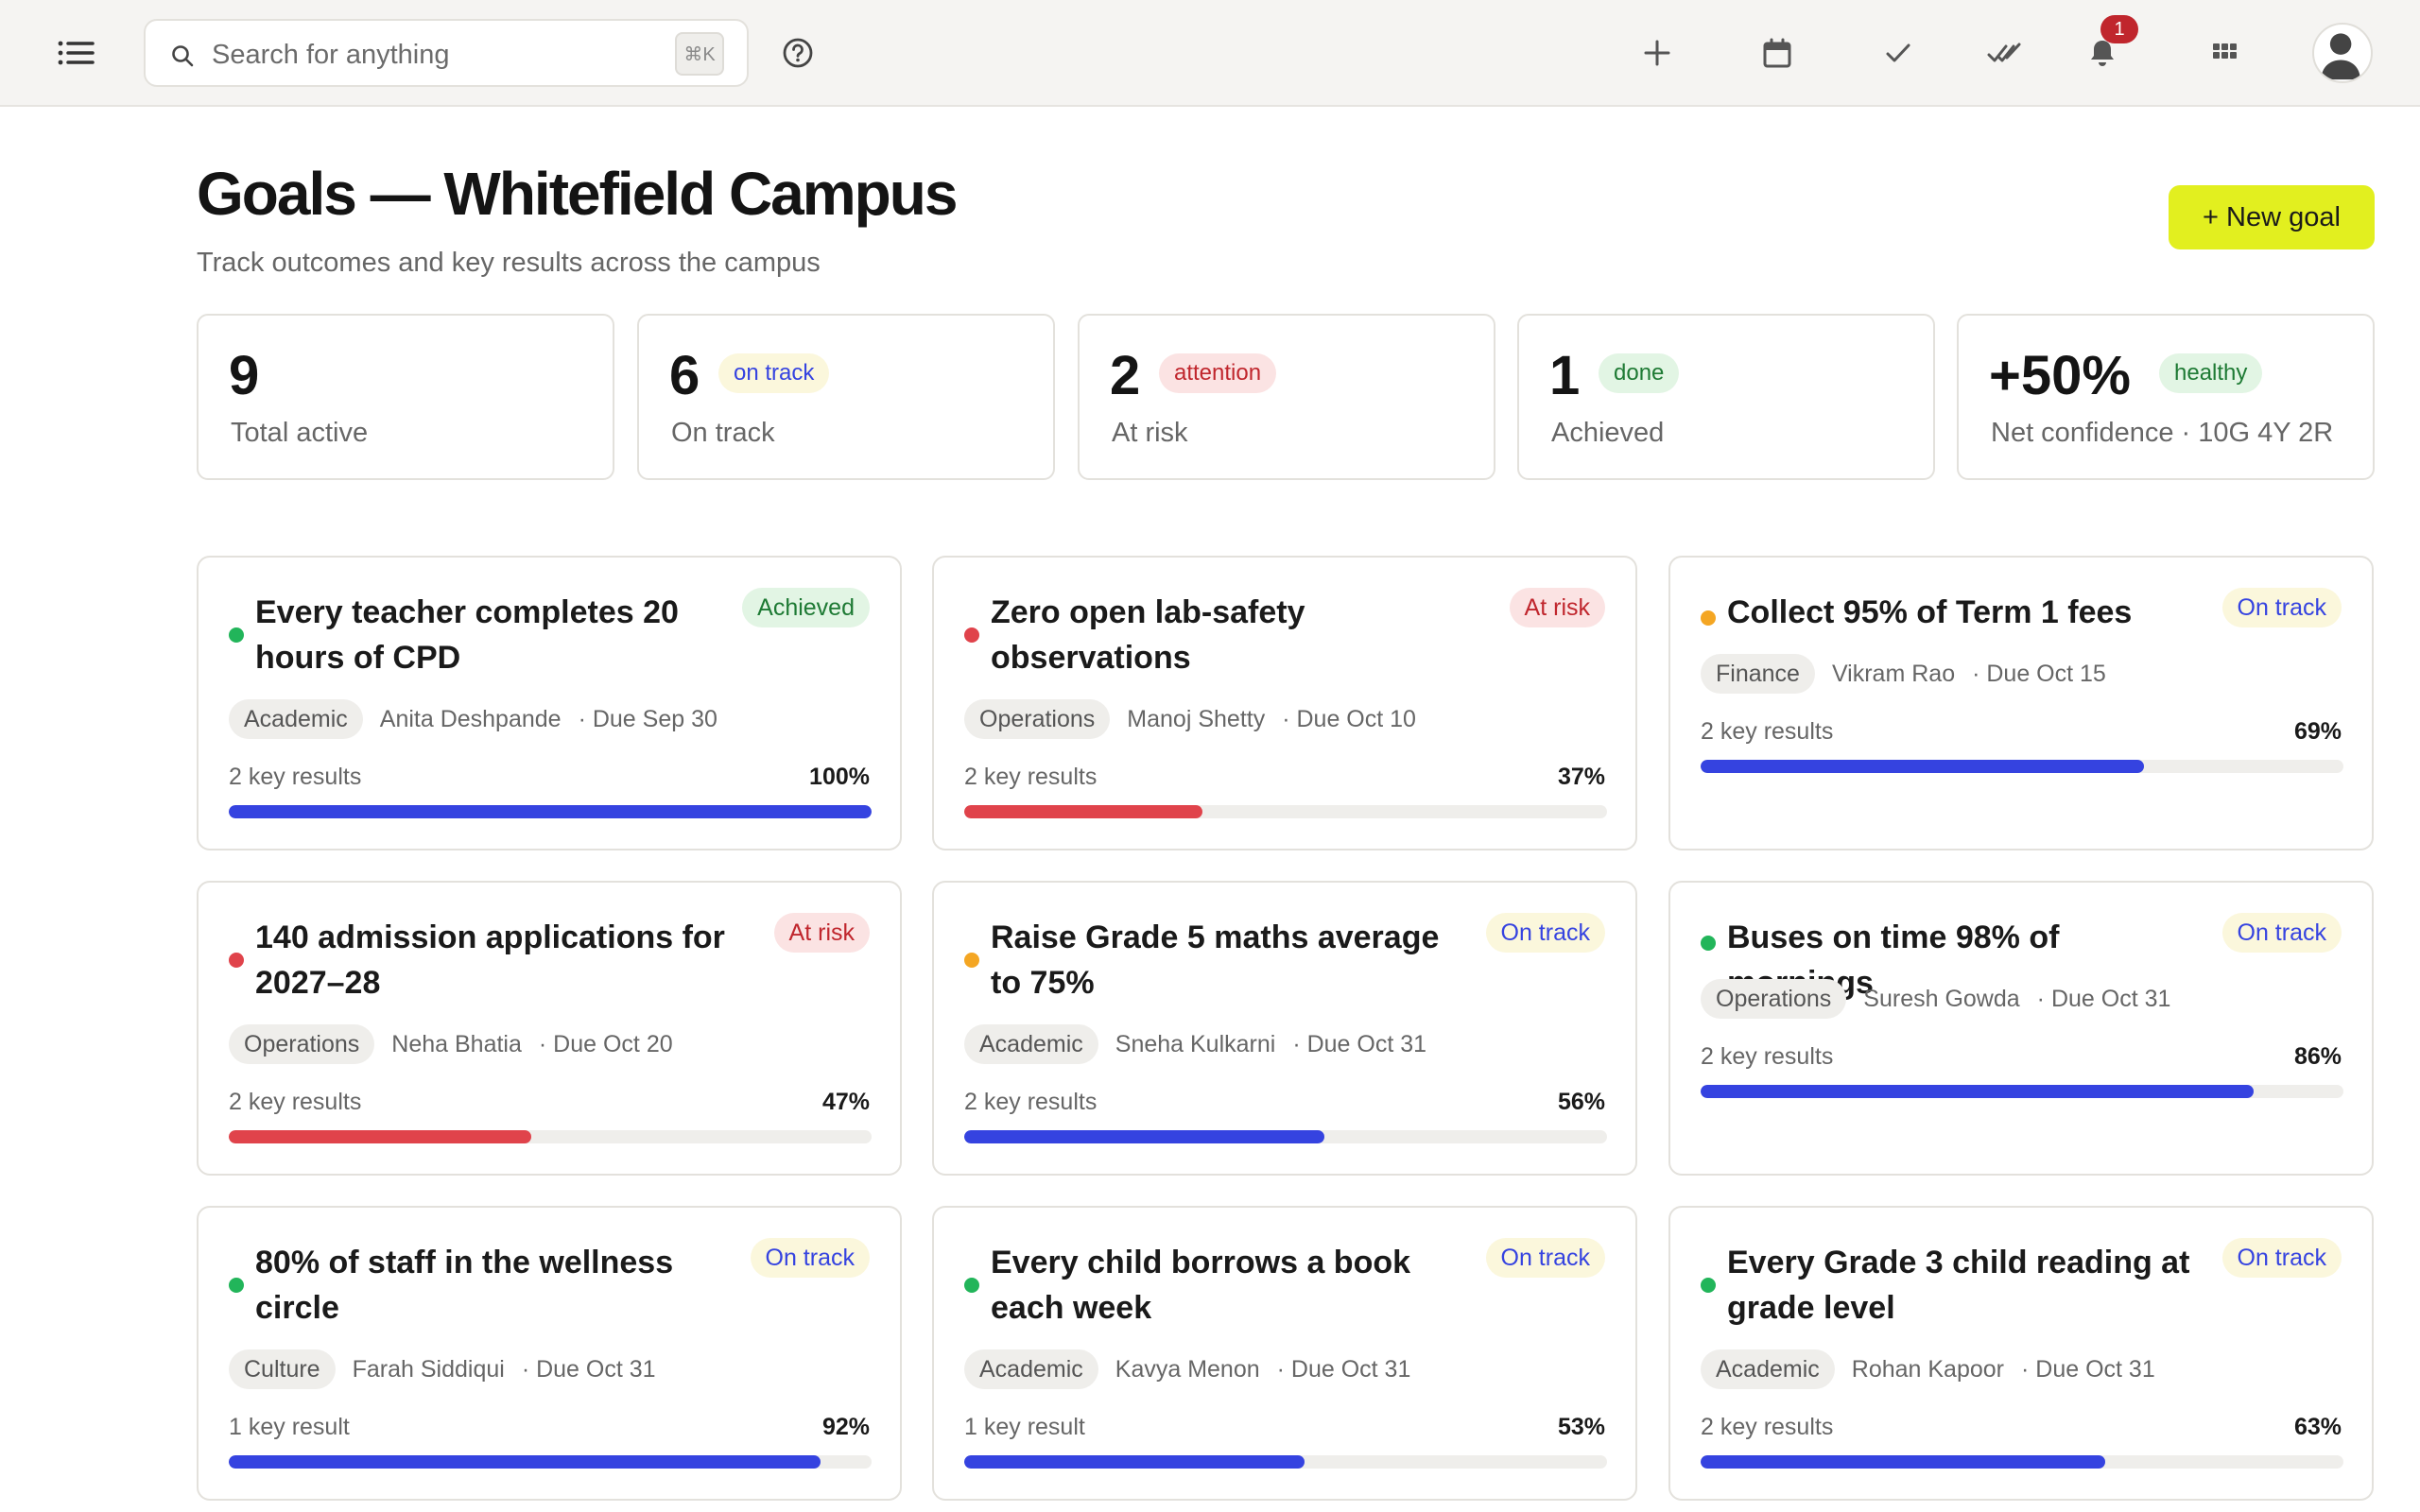 The image size is (2420, 1512). Describe the element at coordinates (1215, 960) in the screenshot. I see `goal-title: Raise Grade 5 maths average to 75%` at that location.